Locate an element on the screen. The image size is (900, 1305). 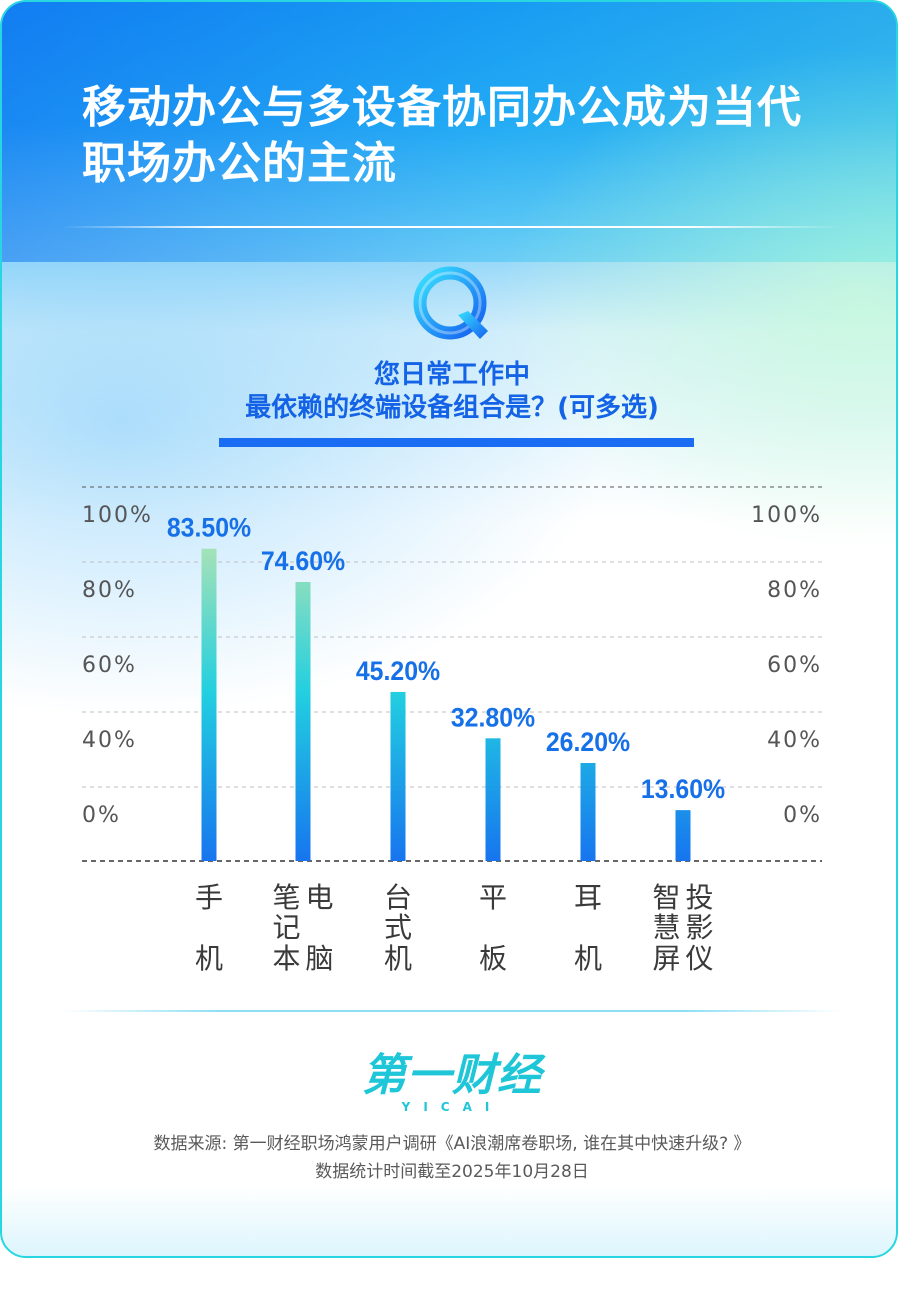
category-label-char: 电 is located at coordinates (319, 897).